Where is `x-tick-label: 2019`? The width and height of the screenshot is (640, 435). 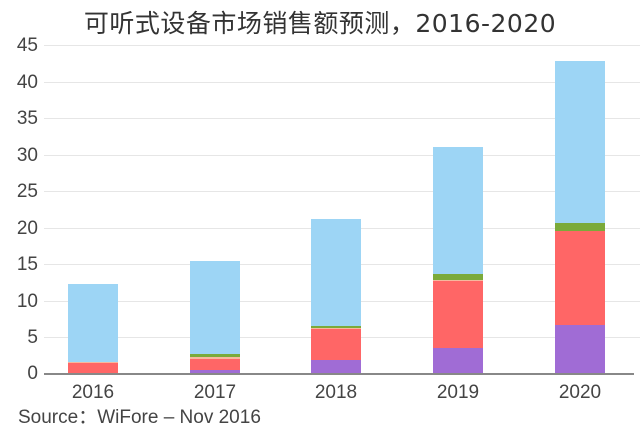
x-tick-label: 2019 is located at coordinates (458, 392).